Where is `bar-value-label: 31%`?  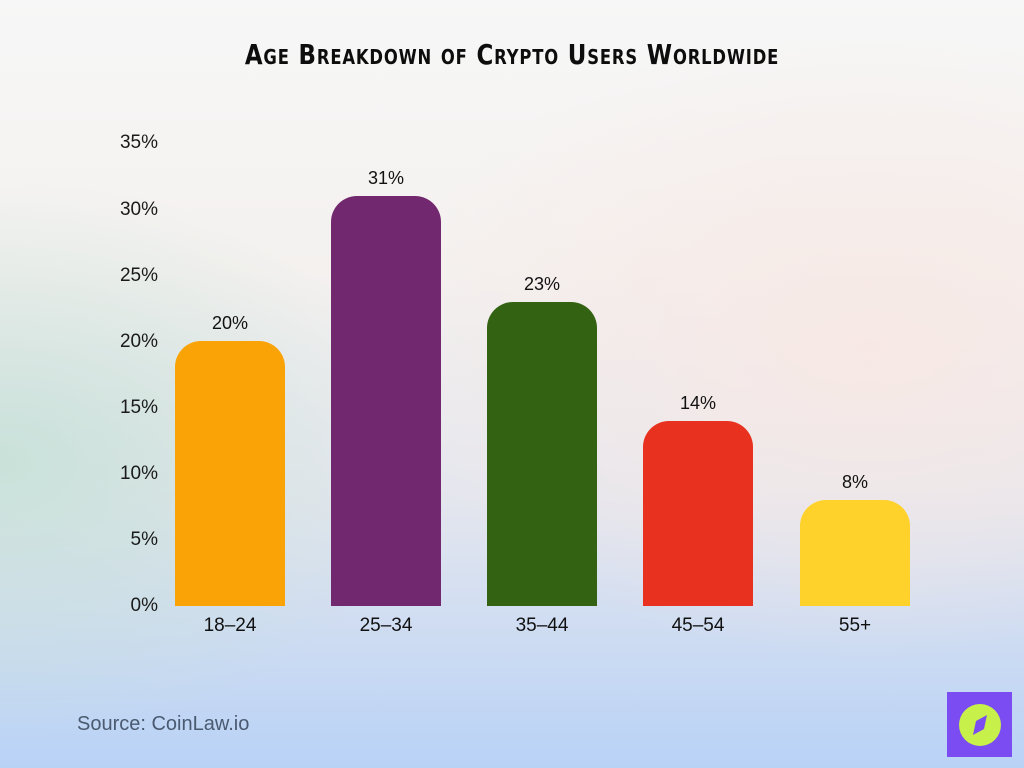
bar-value-label: 31% is located at coordinates (386, 177).